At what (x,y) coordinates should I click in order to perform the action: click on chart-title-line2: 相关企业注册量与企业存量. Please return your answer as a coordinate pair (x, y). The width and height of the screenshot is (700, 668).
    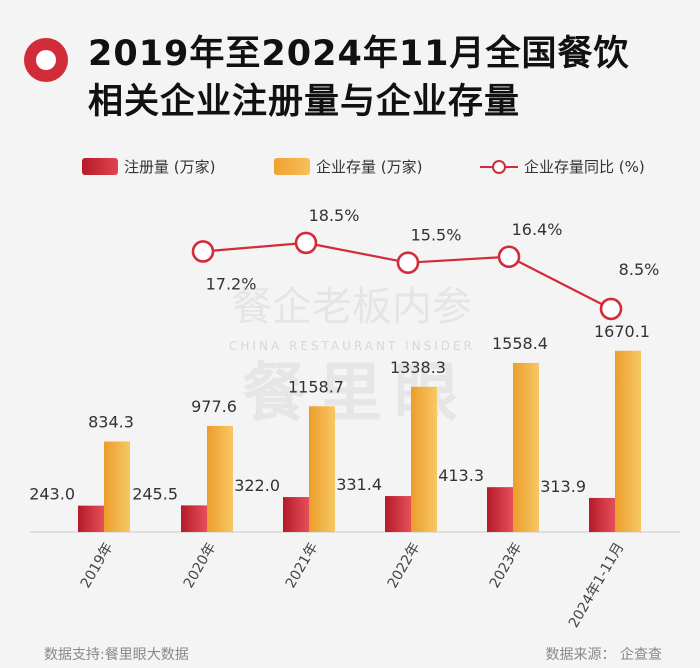
    Looking at the image, I should click on (304, 102).